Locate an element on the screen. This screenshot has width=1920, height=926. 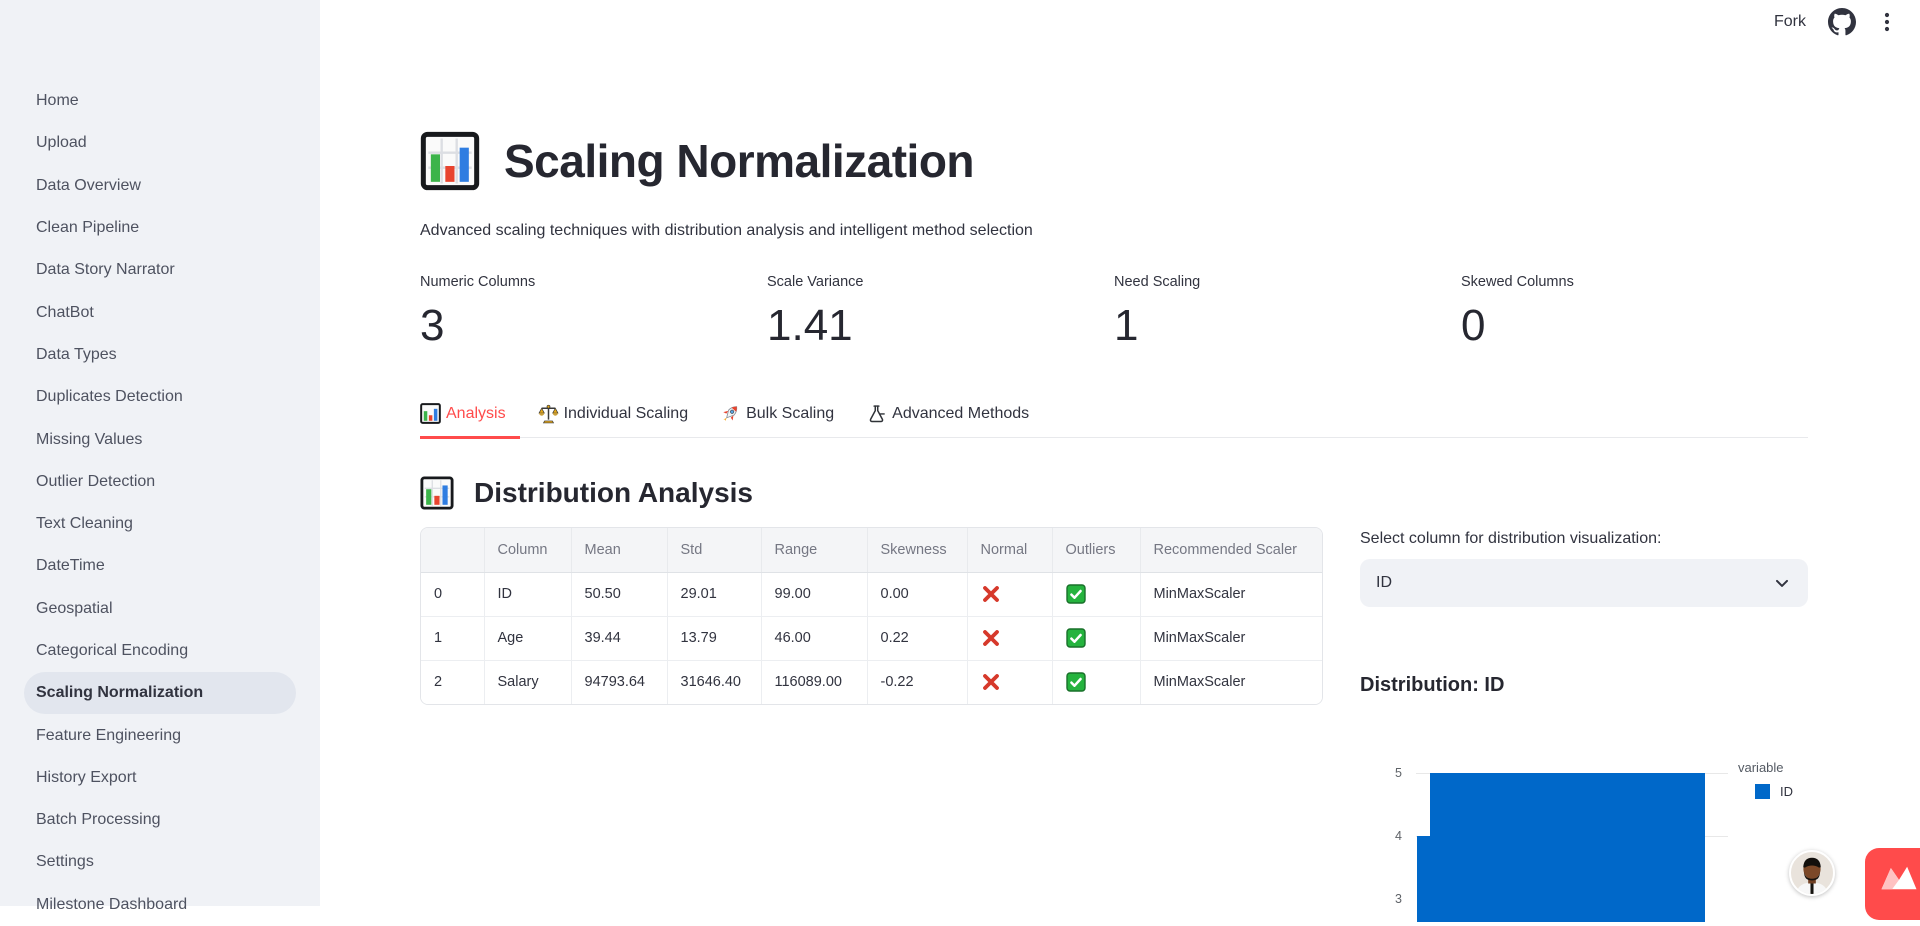
sidebar-item-feature-engineering: Feature Engineering is located at coordinates (108, 735).